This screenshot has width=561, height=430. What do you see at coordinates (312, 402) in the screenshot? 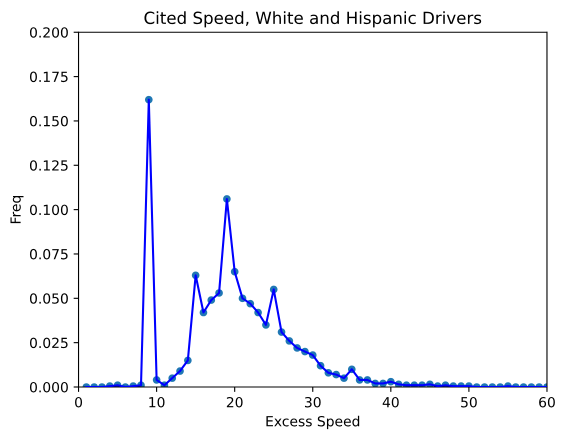
I see `x-tick-label: 30` at bounding box center [312, 402].